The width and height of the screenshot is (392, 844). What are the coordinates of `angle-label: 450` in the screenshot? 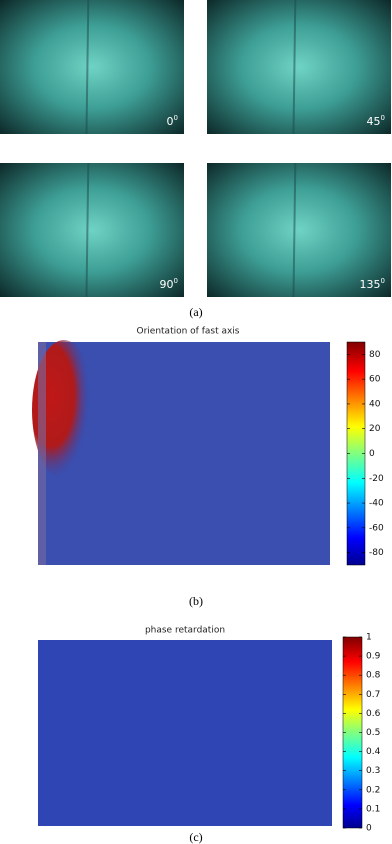 It's located at (376, 121).